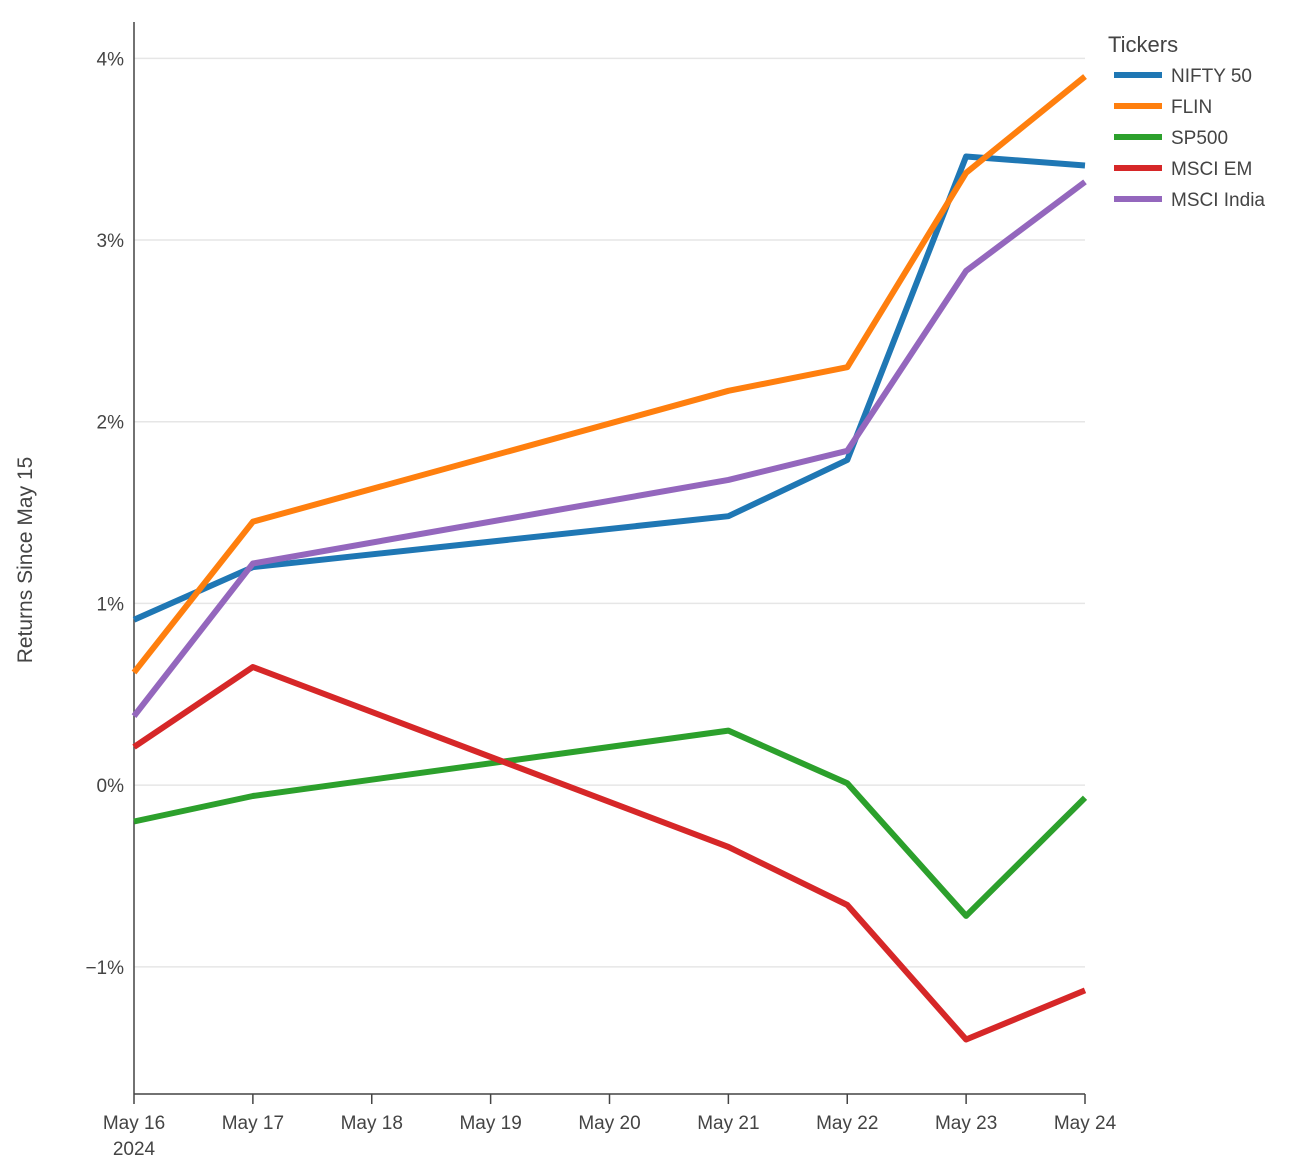 The width and height of the screenshot is (1292, 1172). Describe the element at coordinates (111, 241) in the screenshot. I see `y-tick-label: 3%` at that location.